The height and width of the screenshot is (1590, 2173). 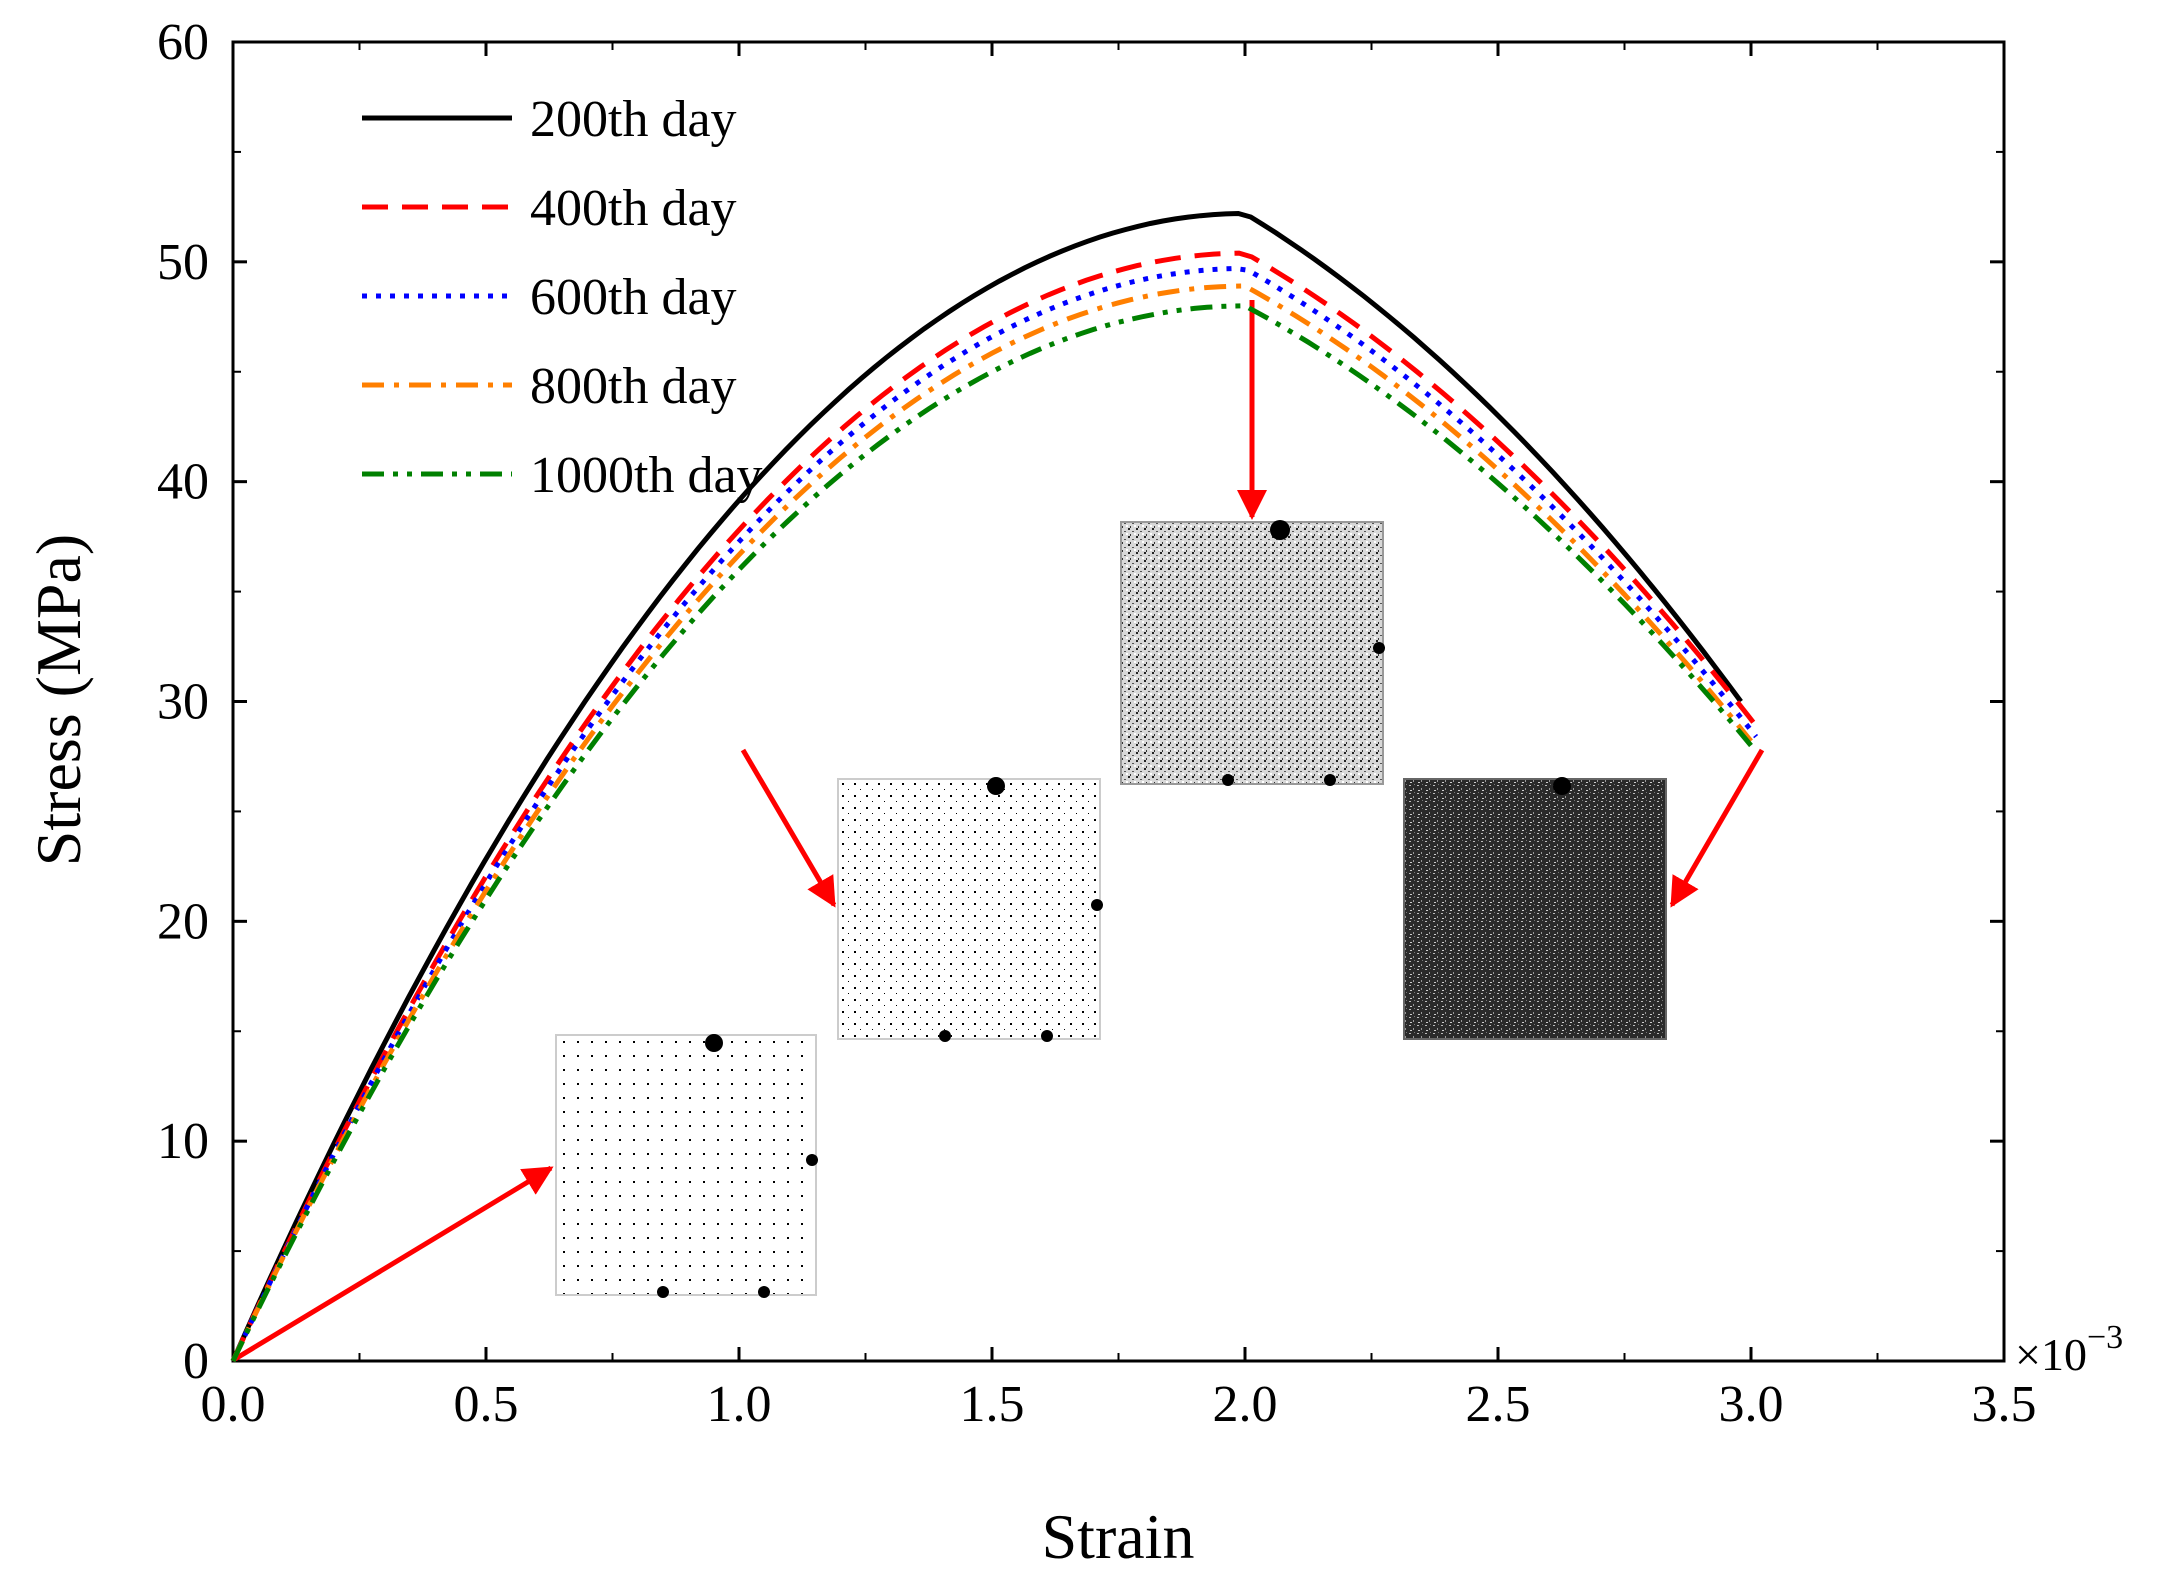 I want to click on x-axis-title: Strain, so click(x=1118, y=1536).